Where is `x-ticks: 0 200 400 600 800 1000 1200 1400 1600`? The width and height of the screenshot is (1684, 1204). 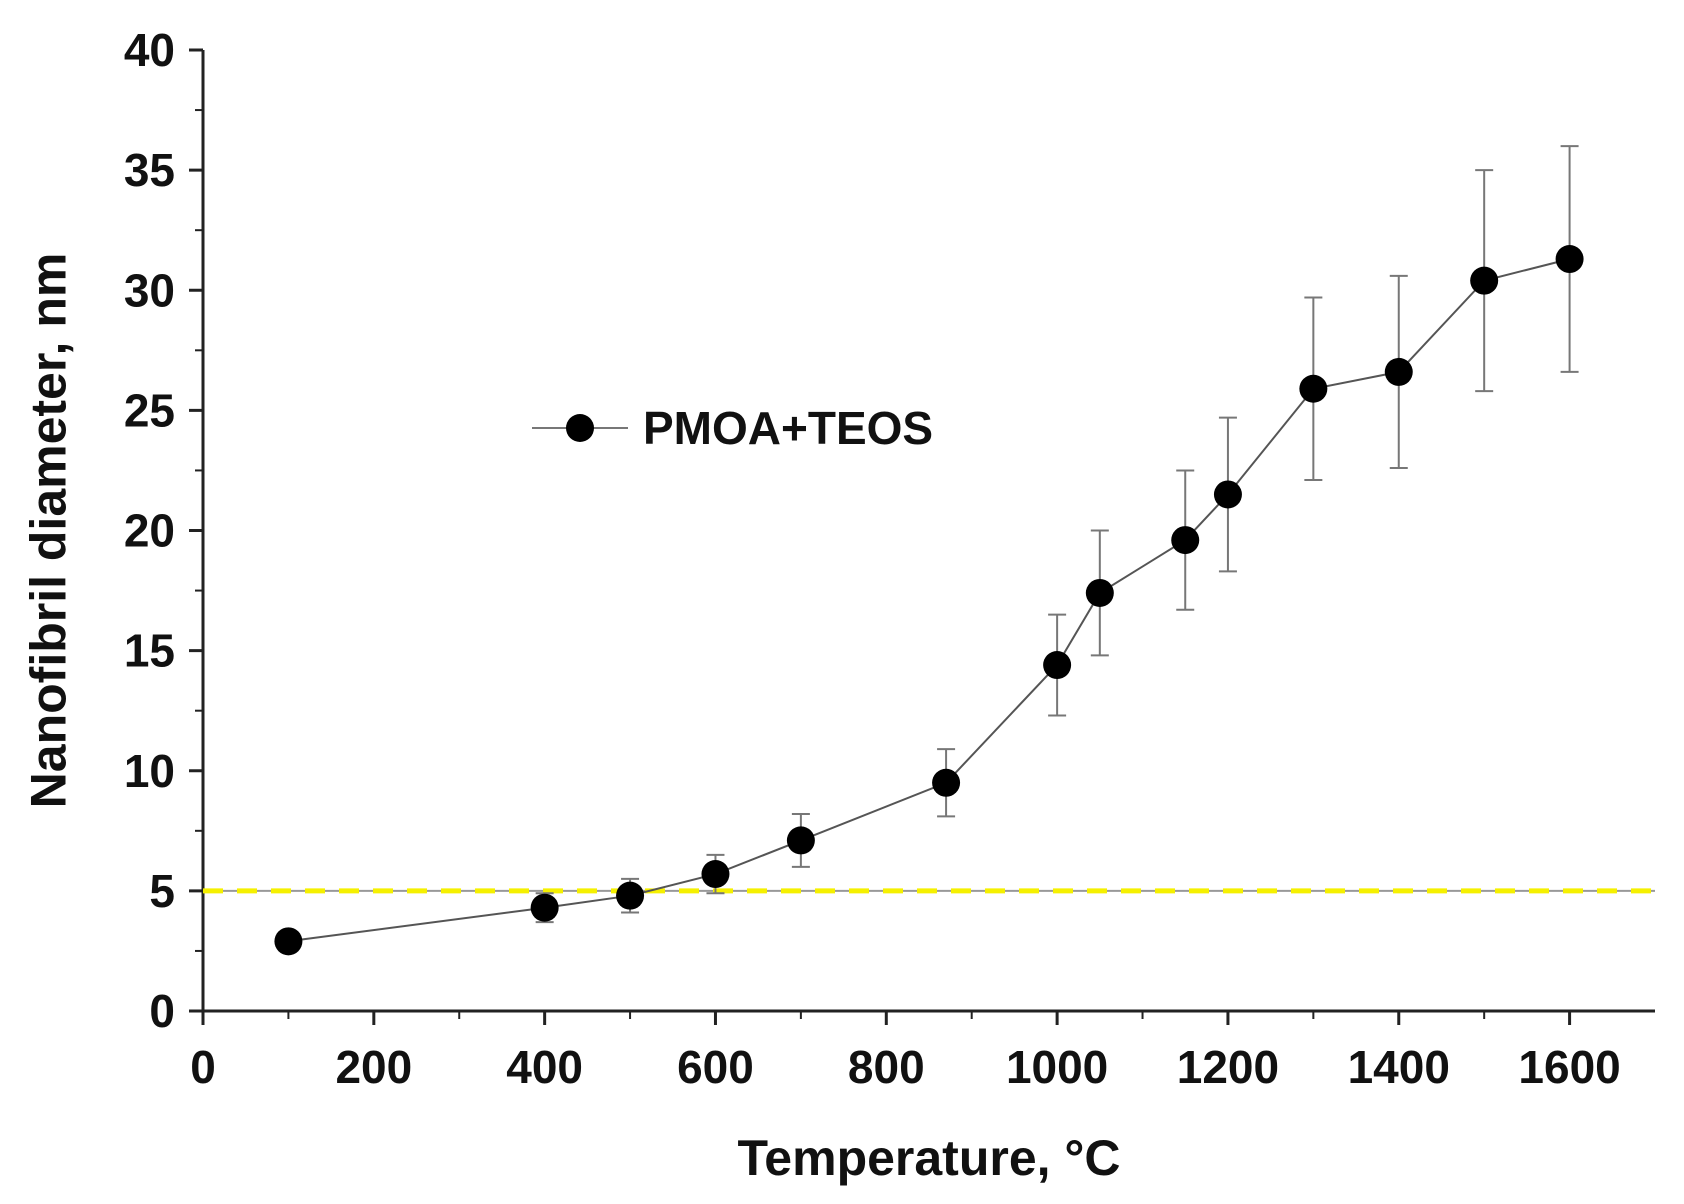 x-ticks: 0 200 400 600 800 1000 1200 1400 1600 is located at coordinates (905, 1052).